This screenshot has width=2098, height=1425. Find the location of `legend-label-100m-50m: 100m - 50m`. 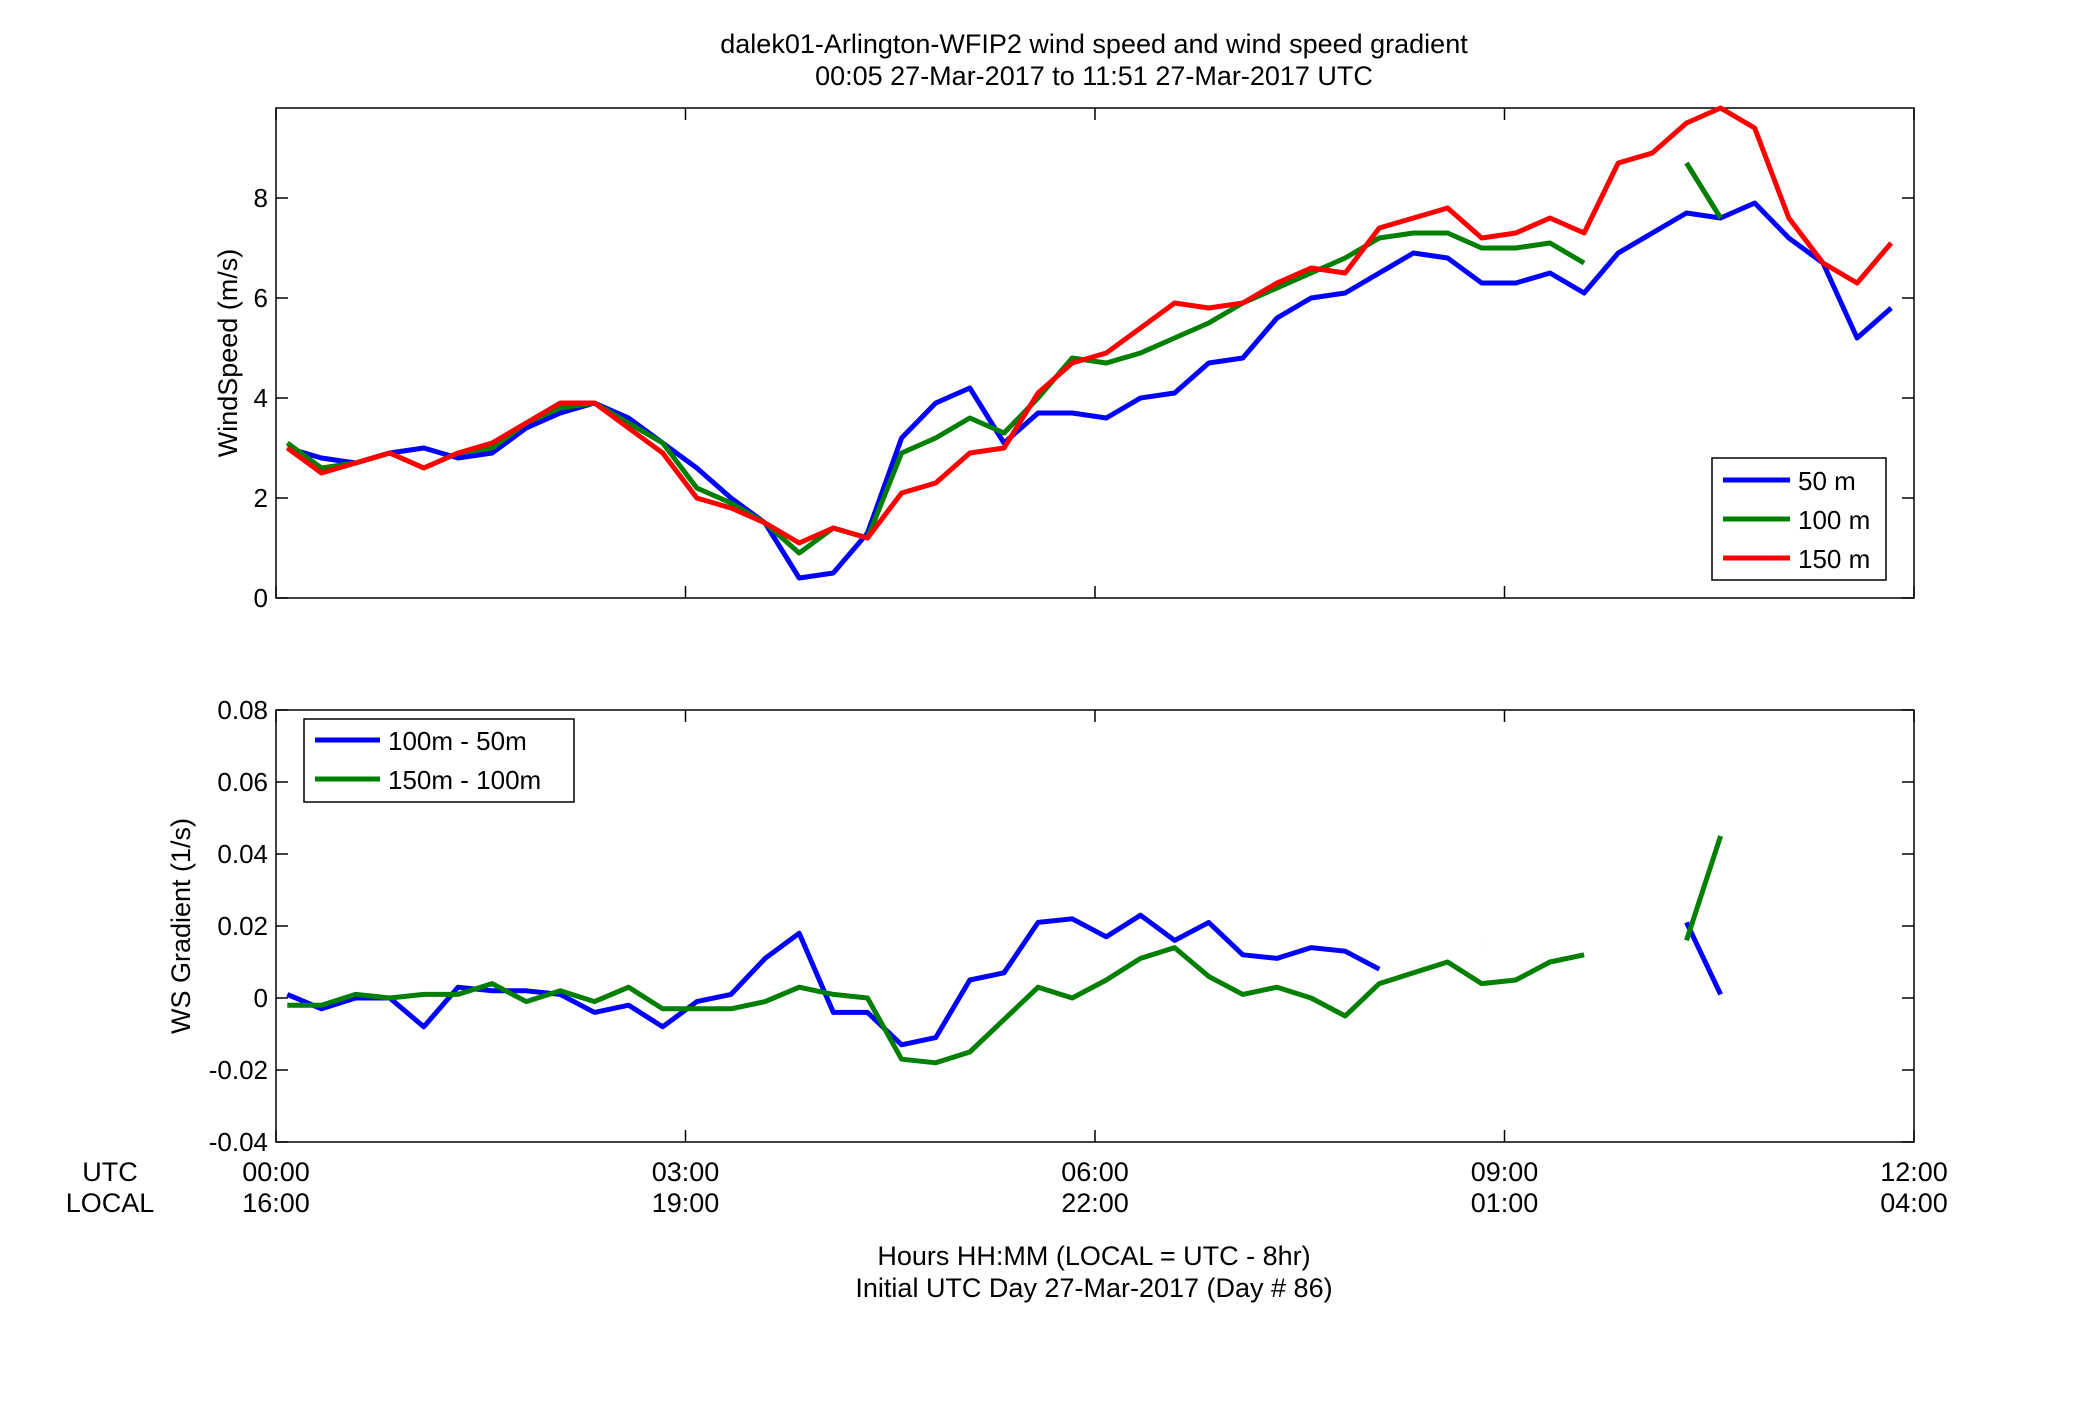

legend-label-100m-50m: 100m - 50m is located at coordinates (457, 741).